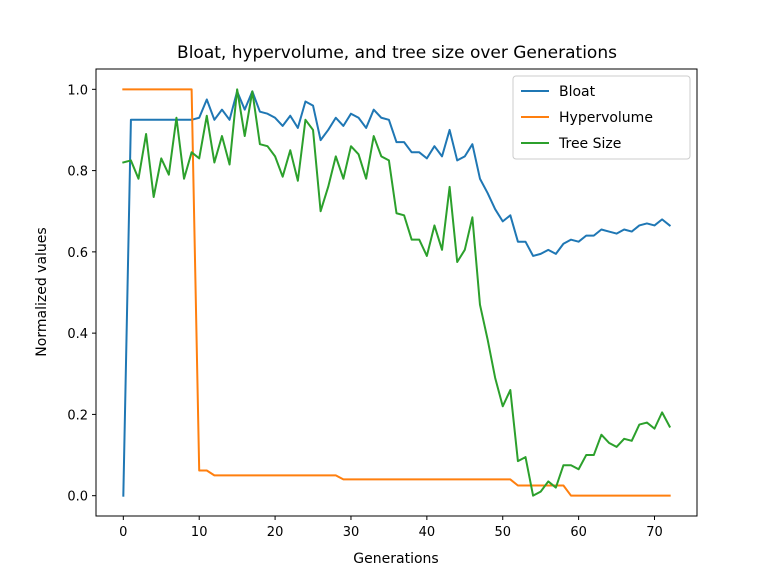  I want to click on y-tick-label: 0.2, so click(77, 415).